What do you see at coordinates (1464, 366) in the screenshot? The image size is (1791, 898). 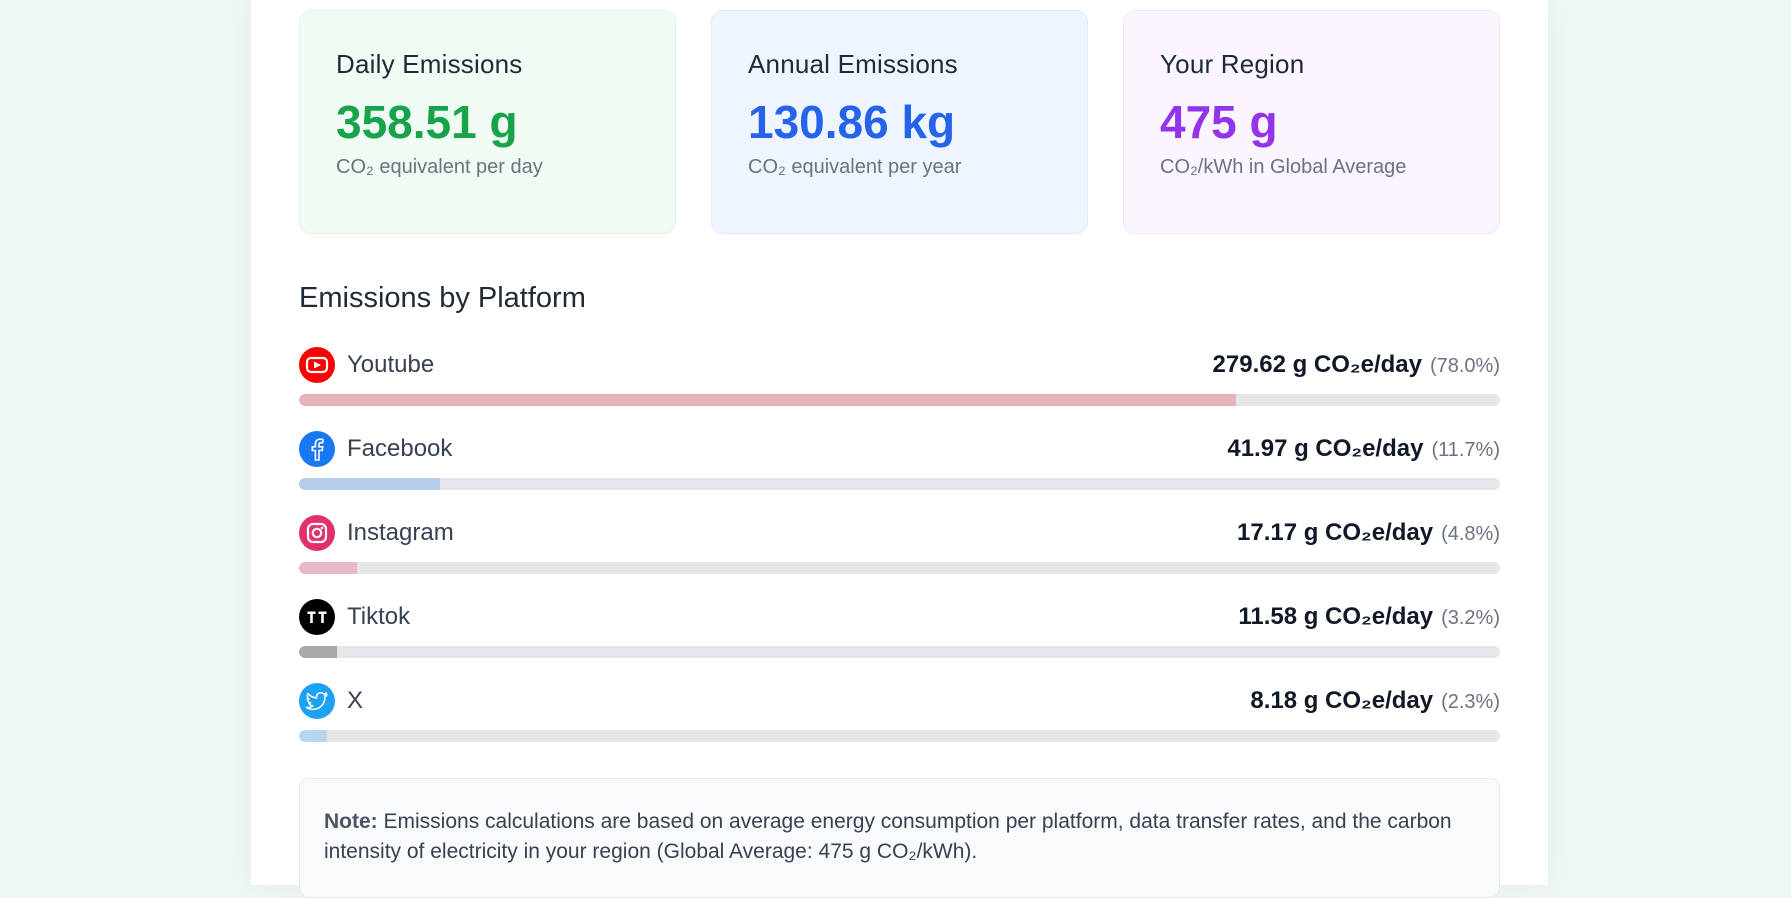 I see `platform-percent: (78.0%)` at bounding box center [1464, 366].